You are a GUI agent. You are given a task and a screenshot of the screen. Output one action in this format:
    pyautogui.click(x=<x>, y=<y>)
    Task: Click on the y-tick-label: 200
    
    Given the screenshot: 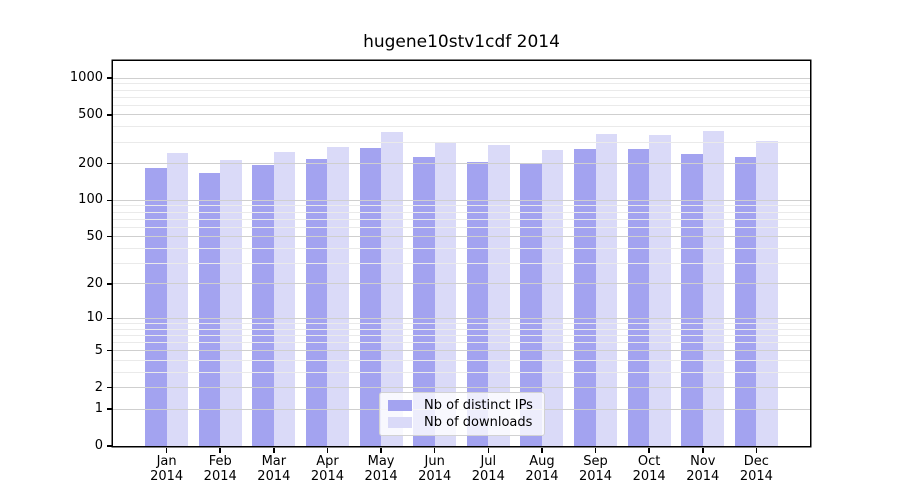 What is the action you would take?
    pyautogui.click(x=90, y=163)
    